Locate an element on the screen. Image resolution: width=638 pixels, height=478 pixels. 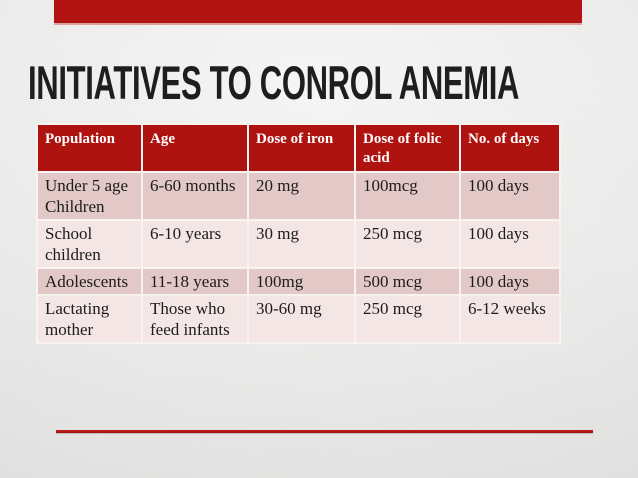
top-accent-bar is located at coordinates (318, 12).